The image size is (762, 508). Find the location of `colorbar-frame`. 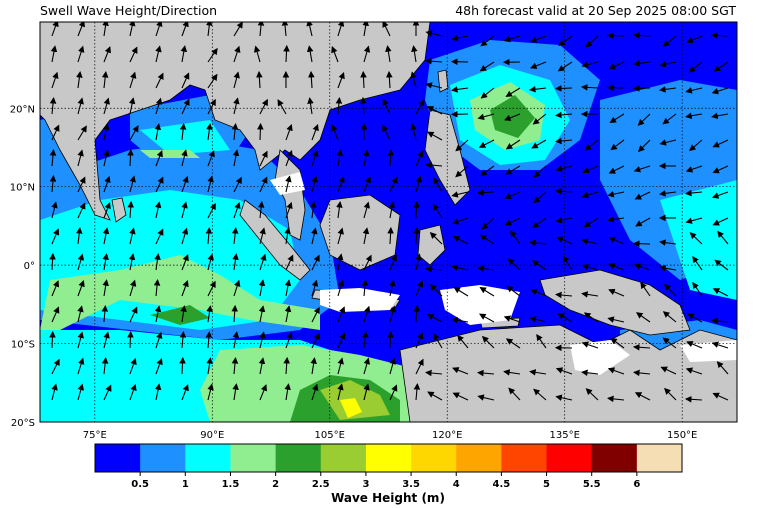

colorbar-frame is located at coordinates (388, 458).